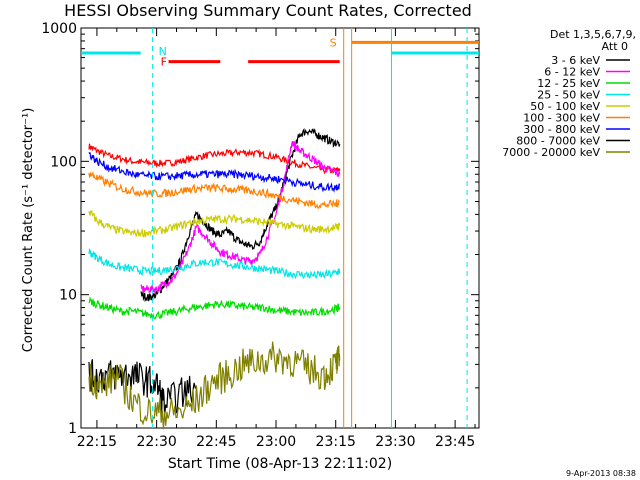  I want to click on y-tick-label: 100, so click(63, 162).